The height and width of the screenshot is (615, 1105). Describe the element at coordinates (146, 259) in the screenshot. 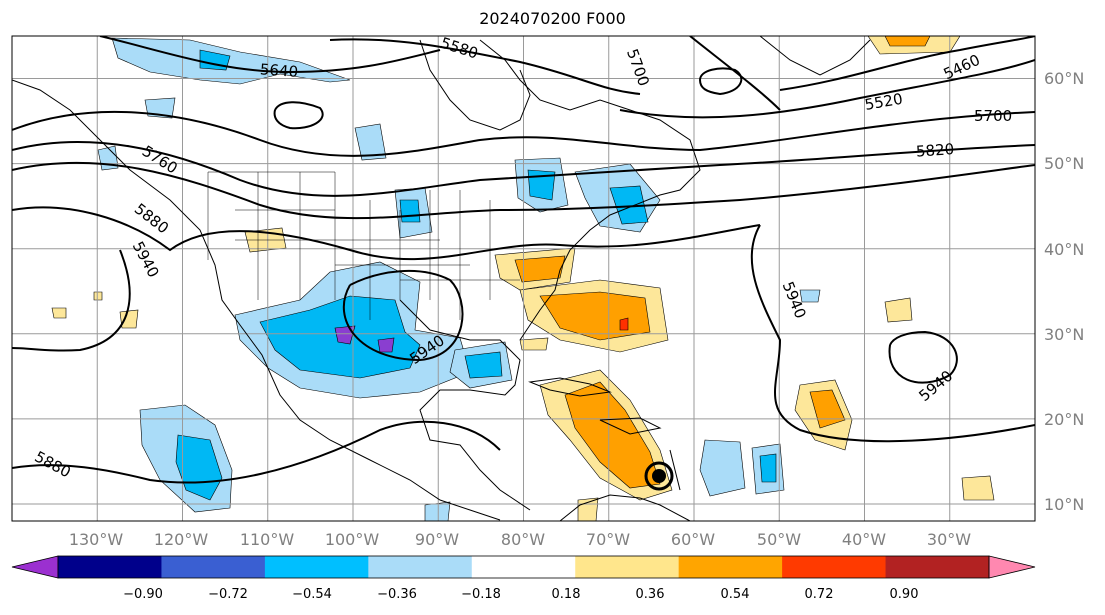

I see `contour-label: 5940` at that location.